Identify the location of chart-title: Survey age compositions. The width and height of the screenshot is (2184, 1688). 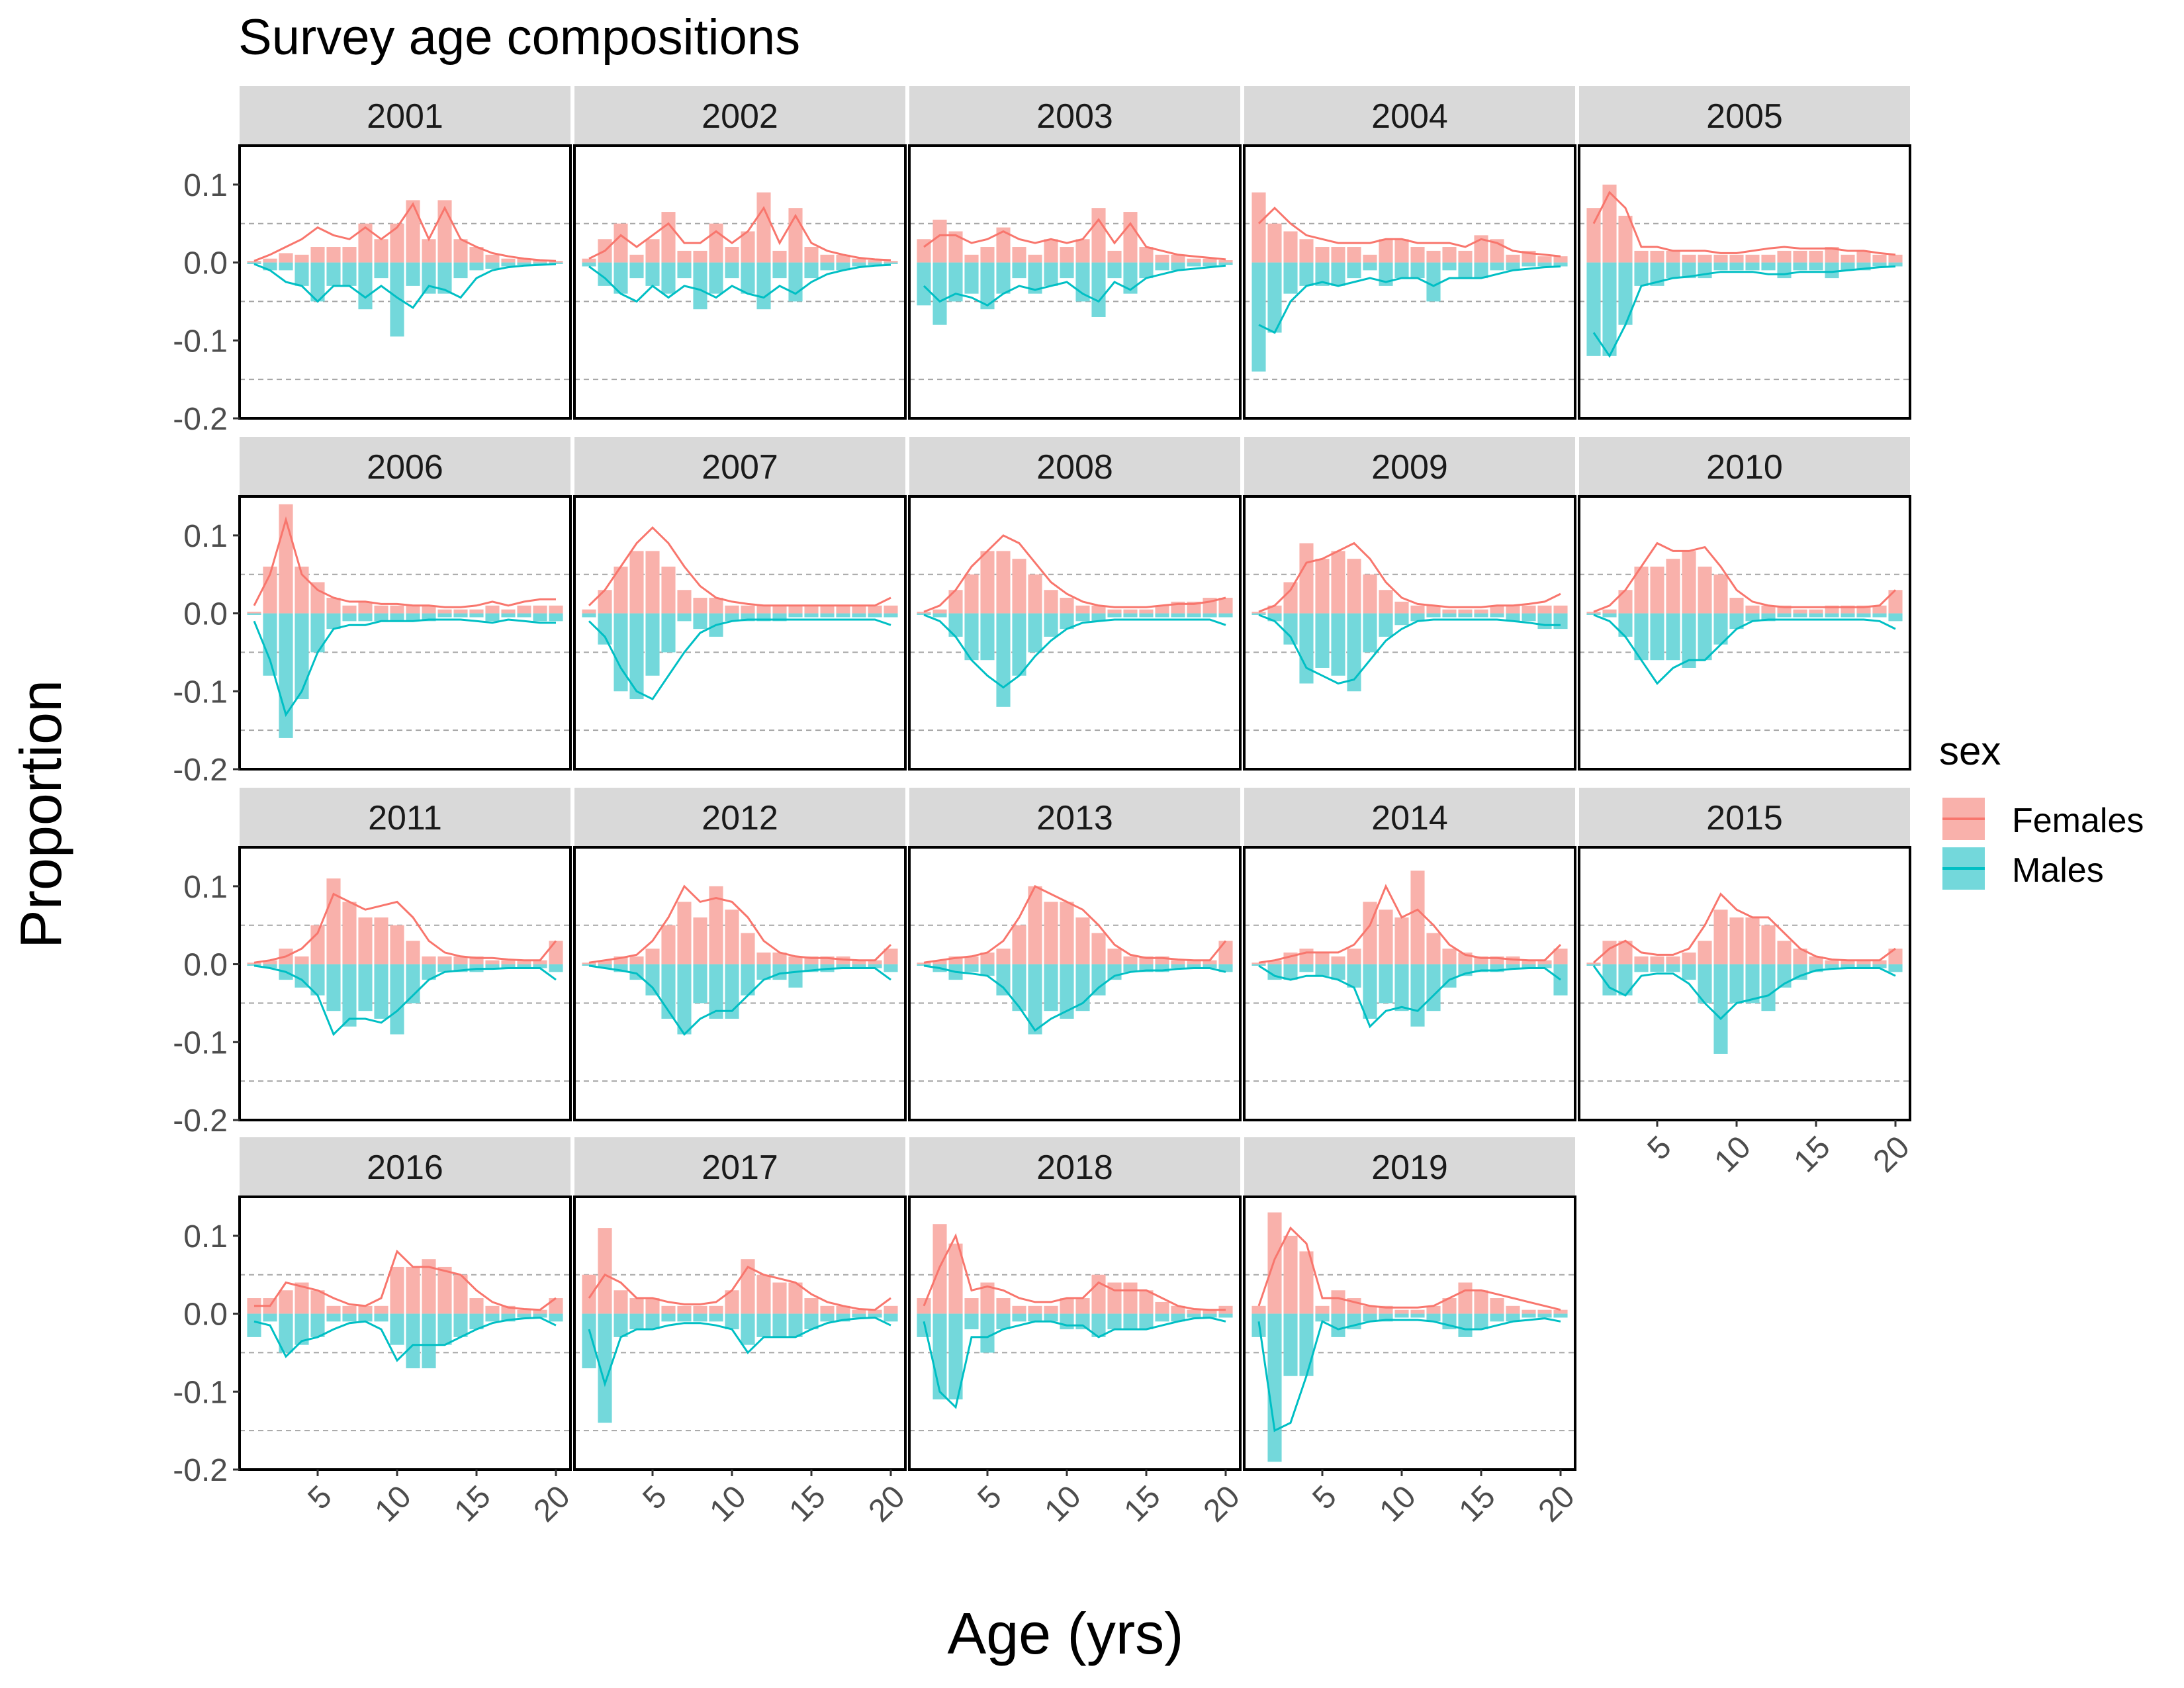
(519, 37).